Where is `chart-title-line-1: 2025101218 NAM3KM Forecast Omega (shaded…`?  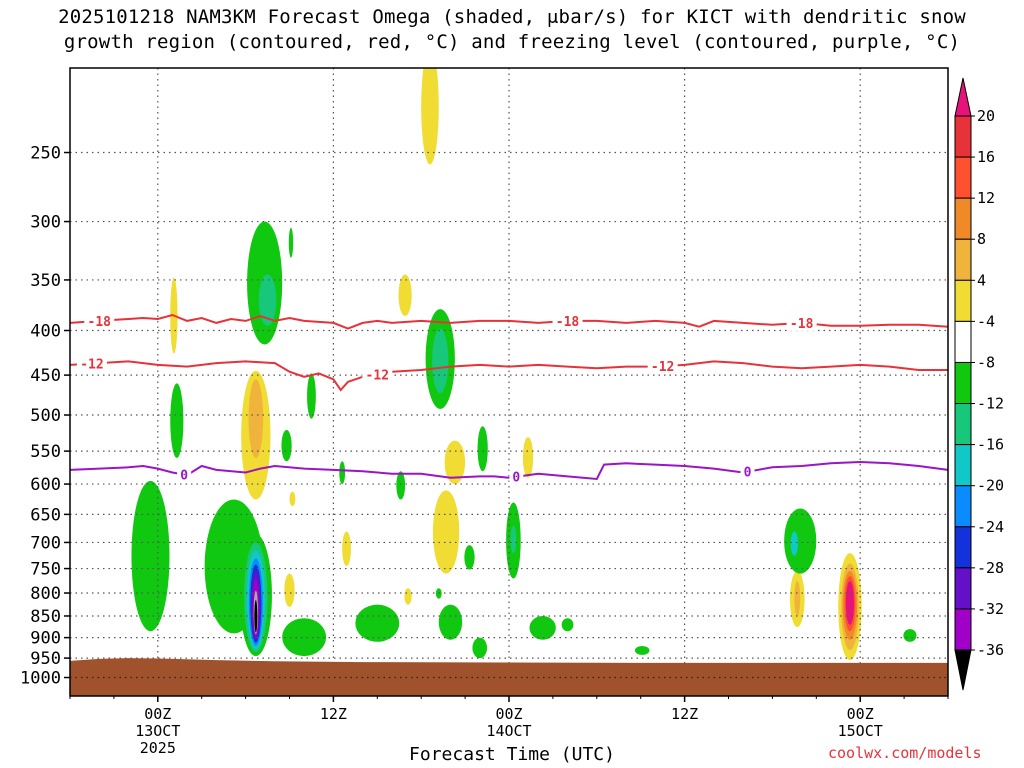 chart-title-line-1: 2025101218 NAM3KM Forecast Omega (shaded… is located at coordinates (512, 17).